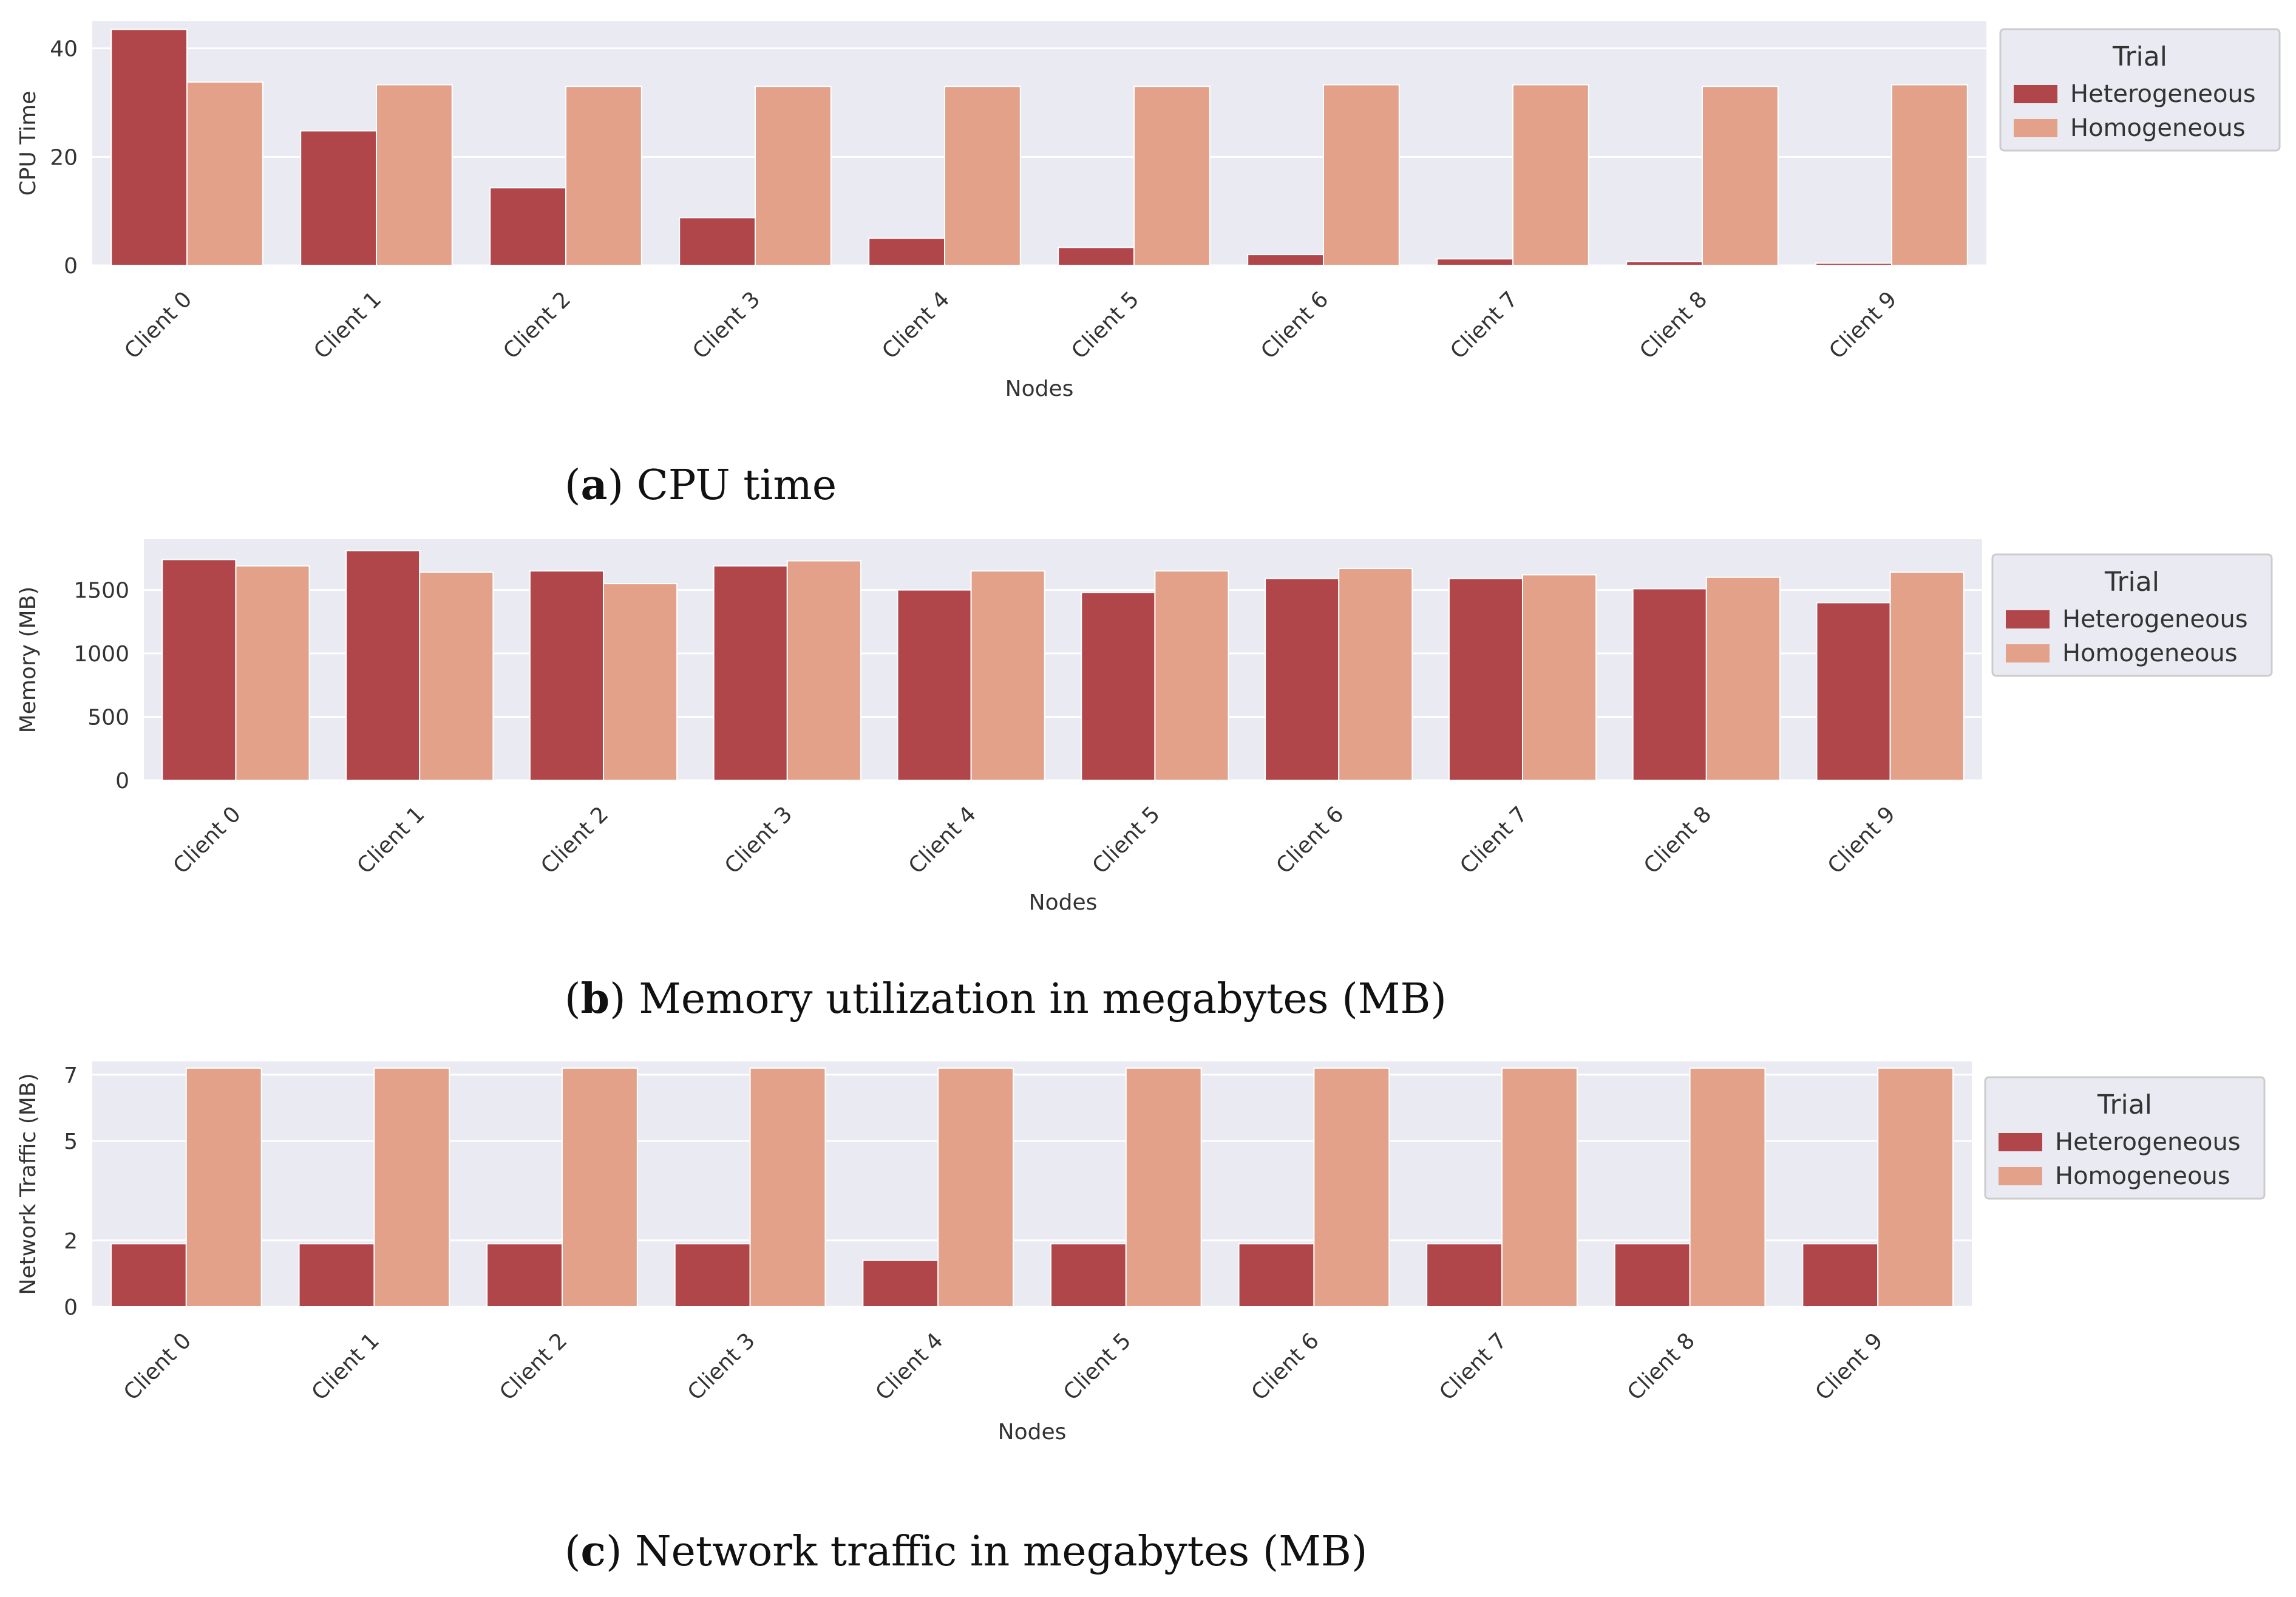  What do you see at coordinates (64, 49) in the screenshot?
I see `y-tick-label: 40` at bounding box center [64, 49].